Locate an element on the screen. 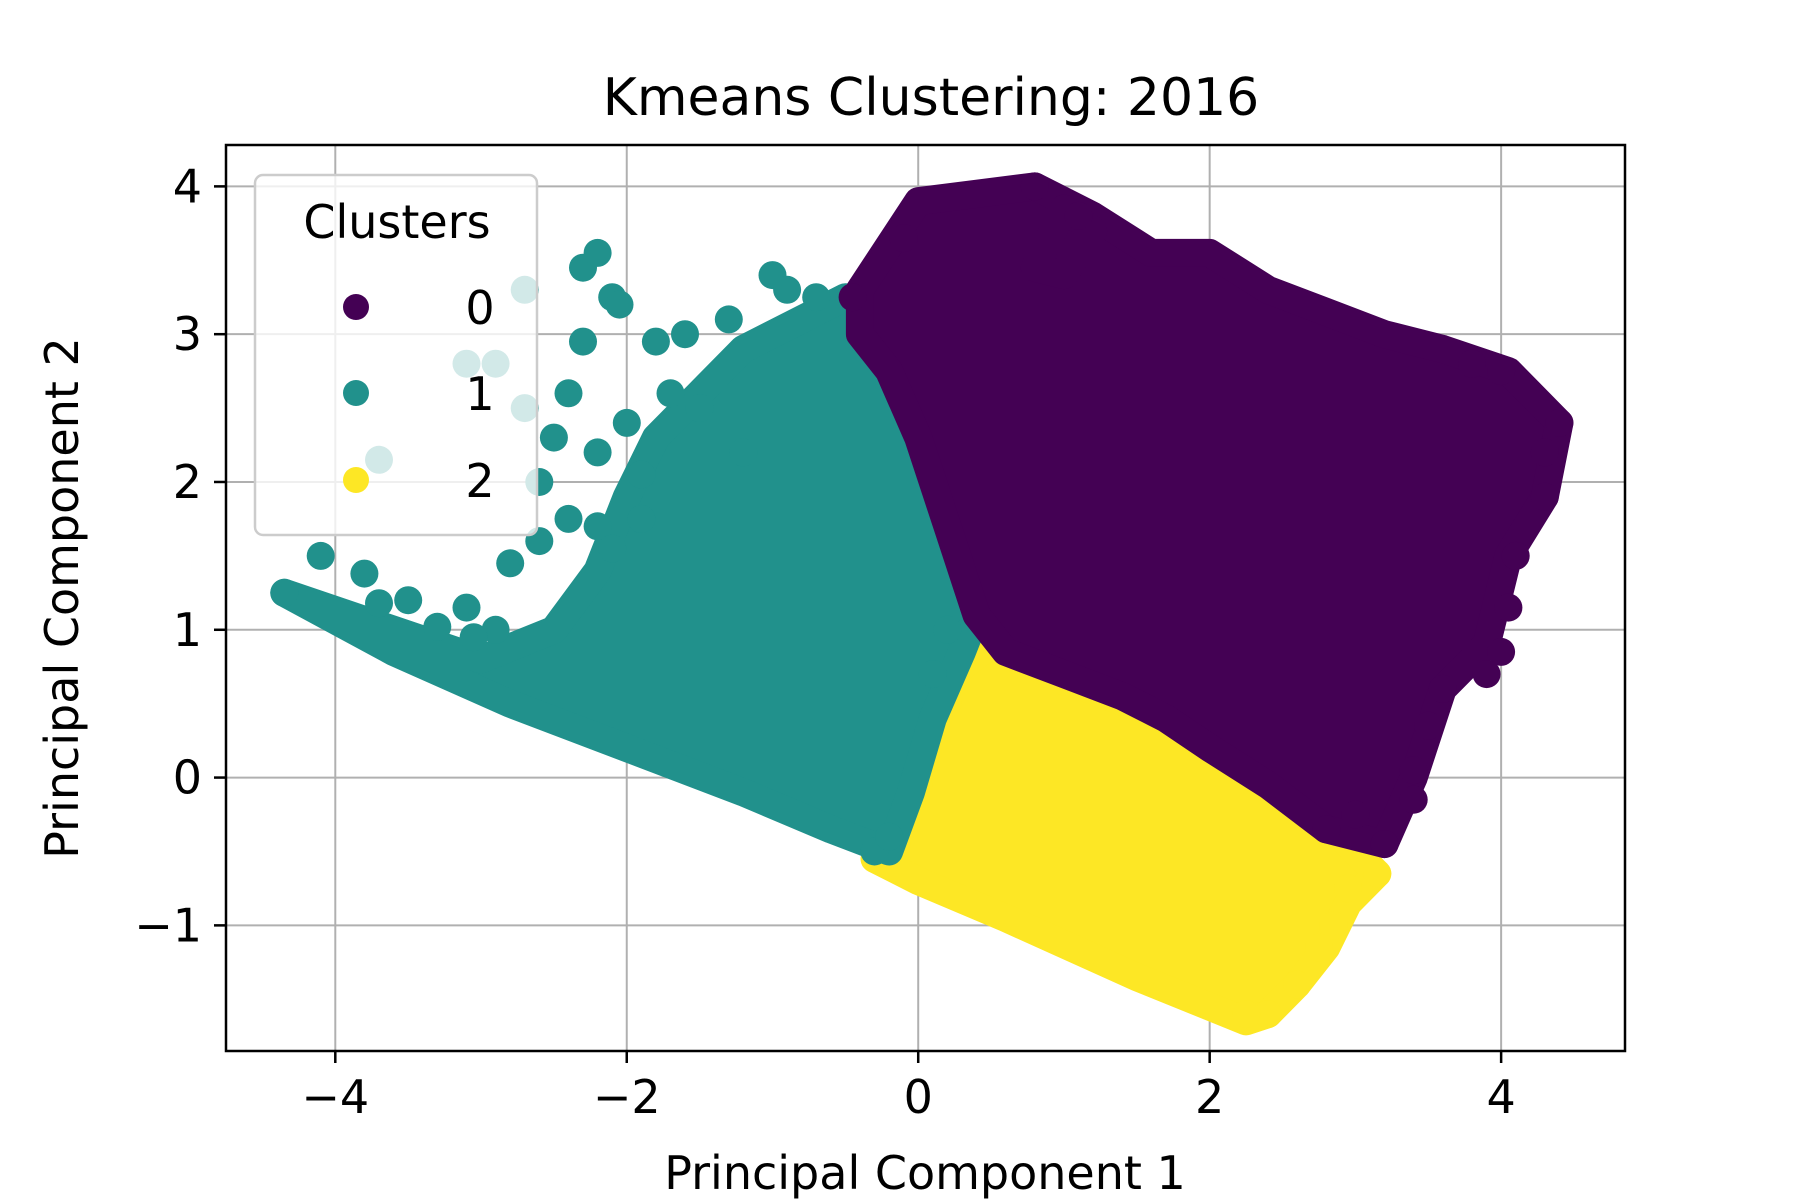 Image resolution: width=1800 pixels, height=1200 pixels. y-tick-label: 3 is located at coordinates (187, 334).